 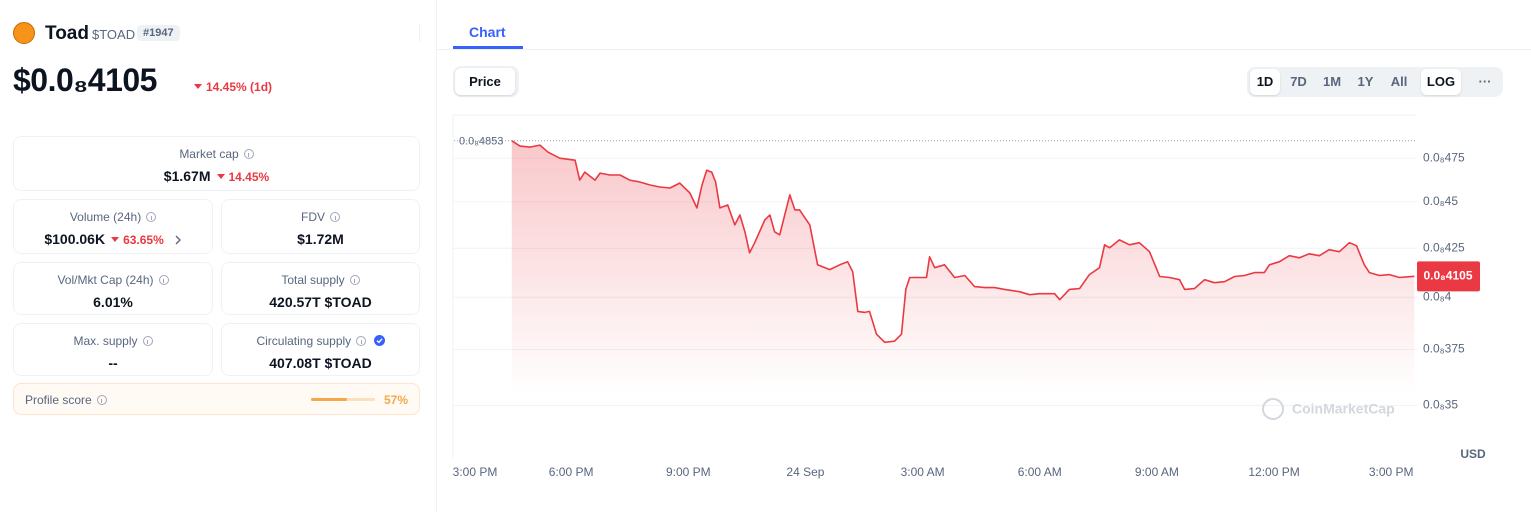 I want to click on watermark: CoinMarketCap, so click(x=1343, y=409).